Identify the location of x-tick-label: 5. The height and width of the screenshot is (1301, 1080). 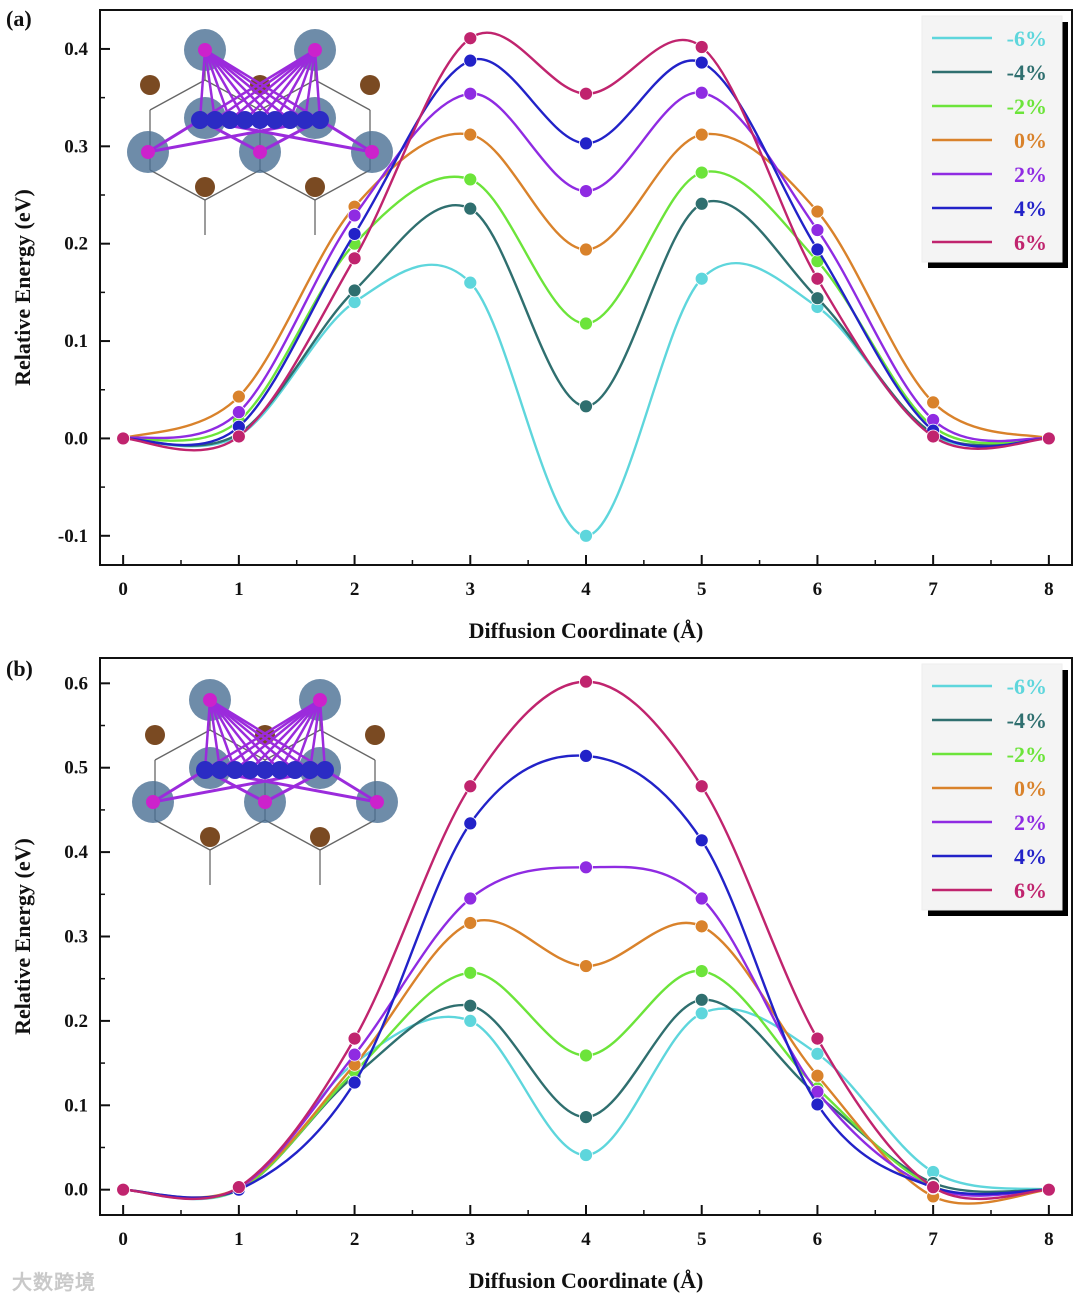
(702, 1239).